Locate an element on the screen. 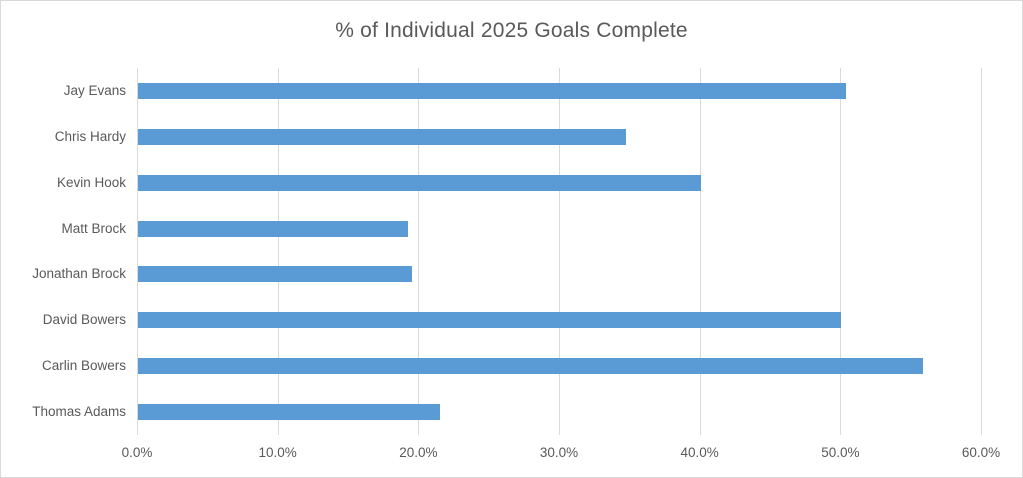  bar-jonathan-brock is located at coordinates (275, 274).